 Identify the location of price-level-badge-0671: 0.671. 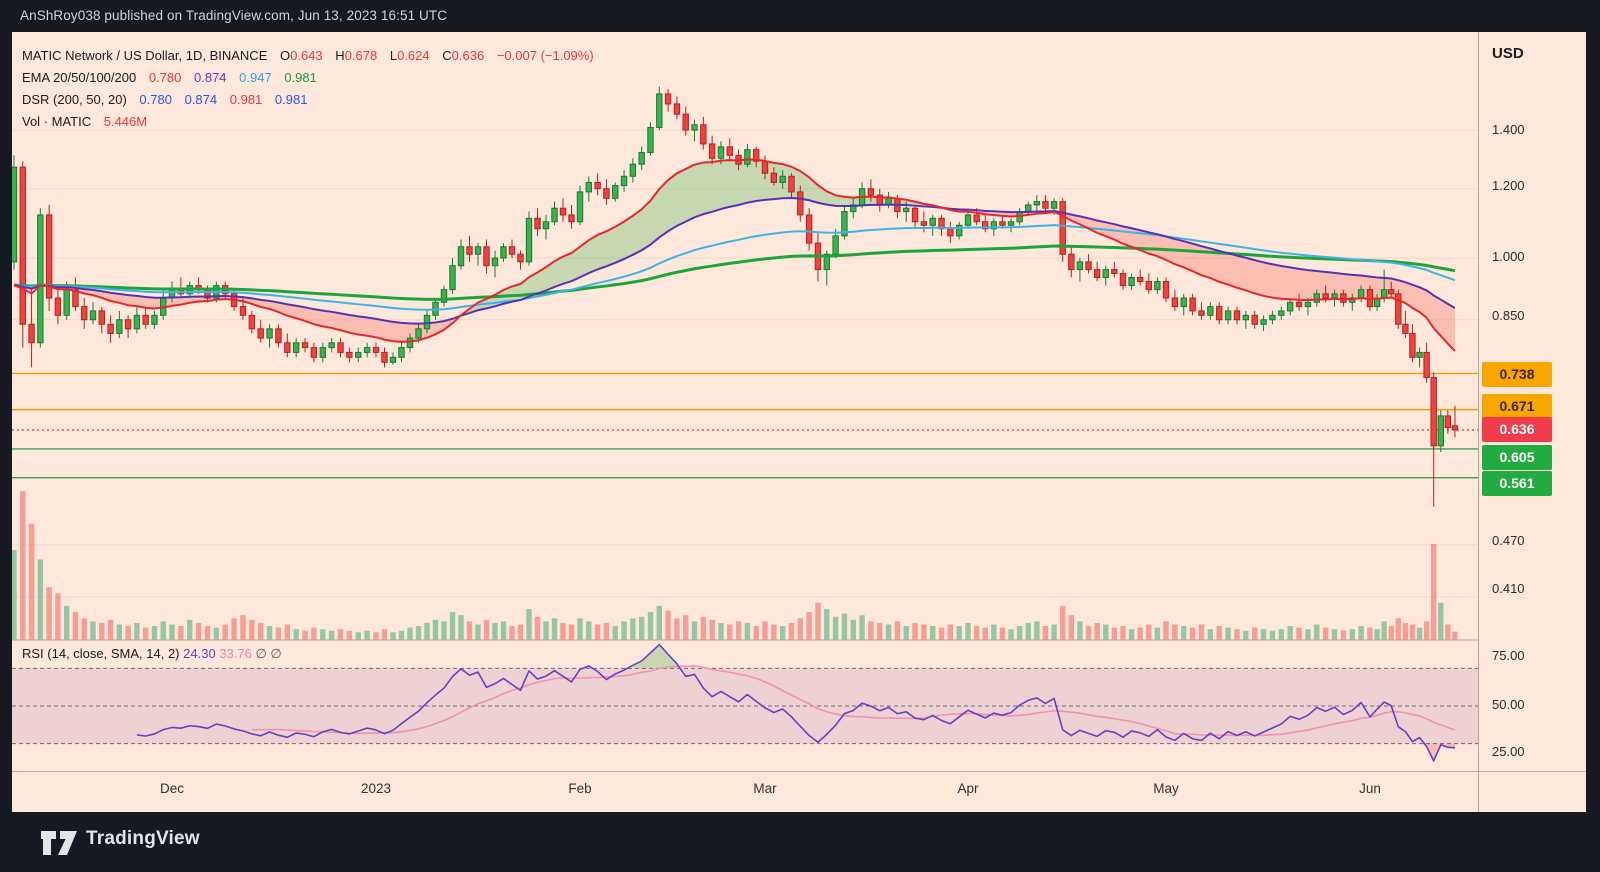
(1517, 406).